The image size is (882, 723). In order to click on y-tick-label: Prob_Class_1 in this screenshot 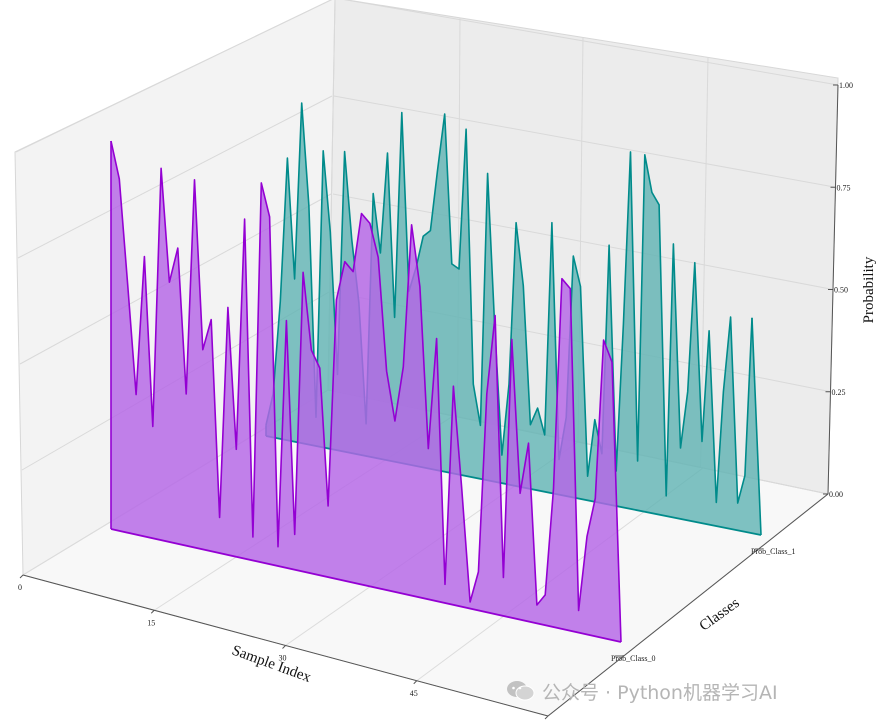, I will do `click(773, 551)`.